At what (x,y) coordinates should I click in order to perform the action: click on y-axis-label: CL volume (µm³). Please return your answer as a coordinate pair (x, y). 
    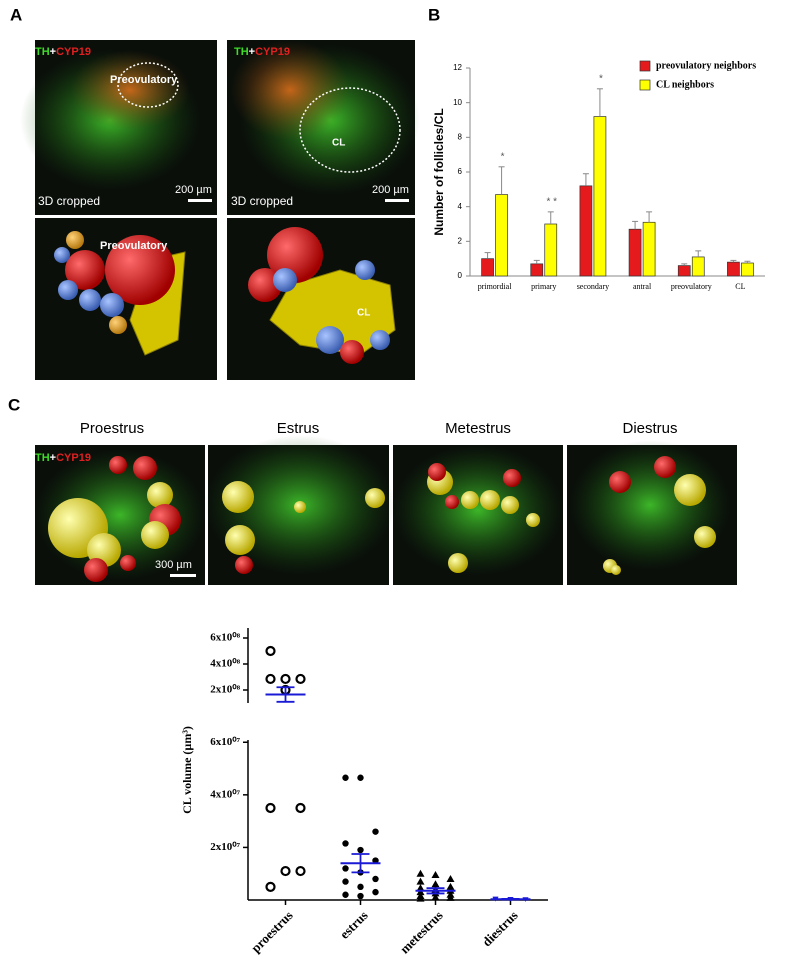
    Looking at the image, I should click on (187, 770).